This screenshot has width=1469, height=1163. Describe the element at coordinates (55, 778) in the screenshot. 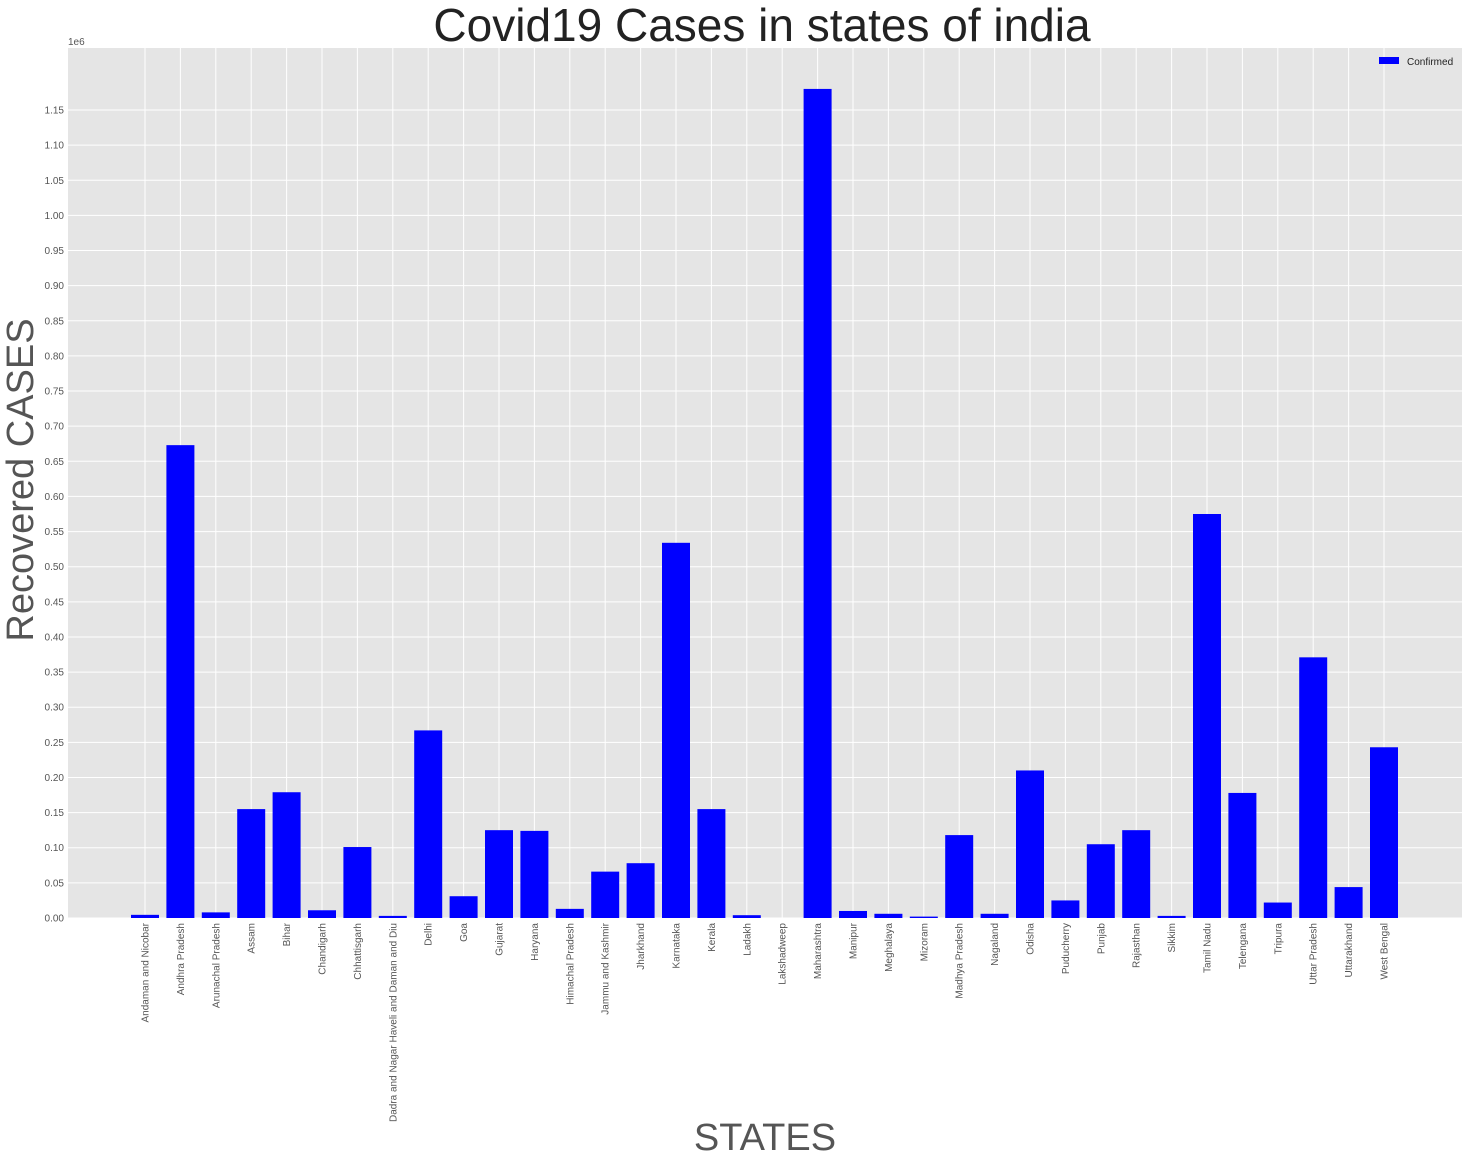

I see `y-tick-label: 0.20` at that location.